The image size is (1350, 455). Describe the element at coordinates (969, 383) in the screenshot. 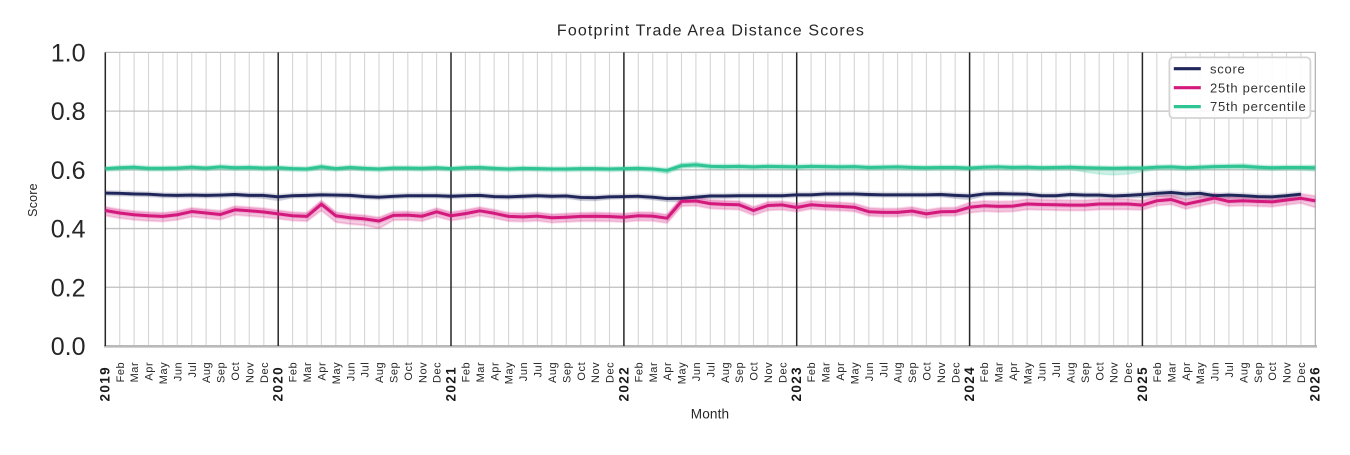

I see `svg-text: 2024` at that location.